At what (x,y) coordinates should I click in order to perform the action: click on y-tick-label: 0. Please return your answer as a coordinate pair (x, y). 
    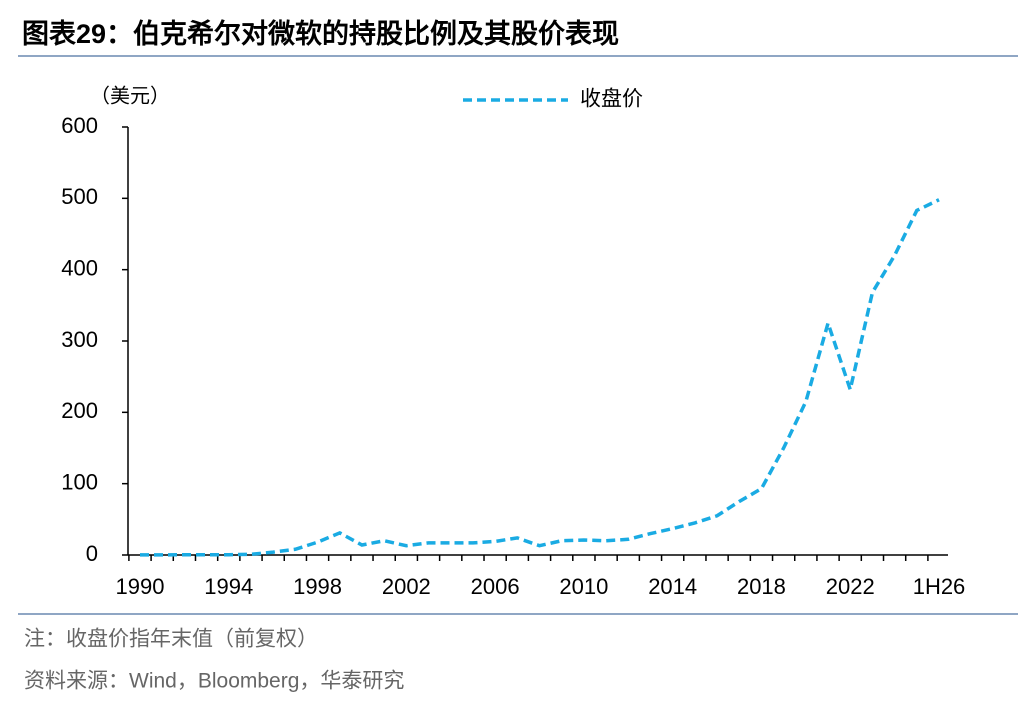
    Looking at the image, I should click on (92, 553).